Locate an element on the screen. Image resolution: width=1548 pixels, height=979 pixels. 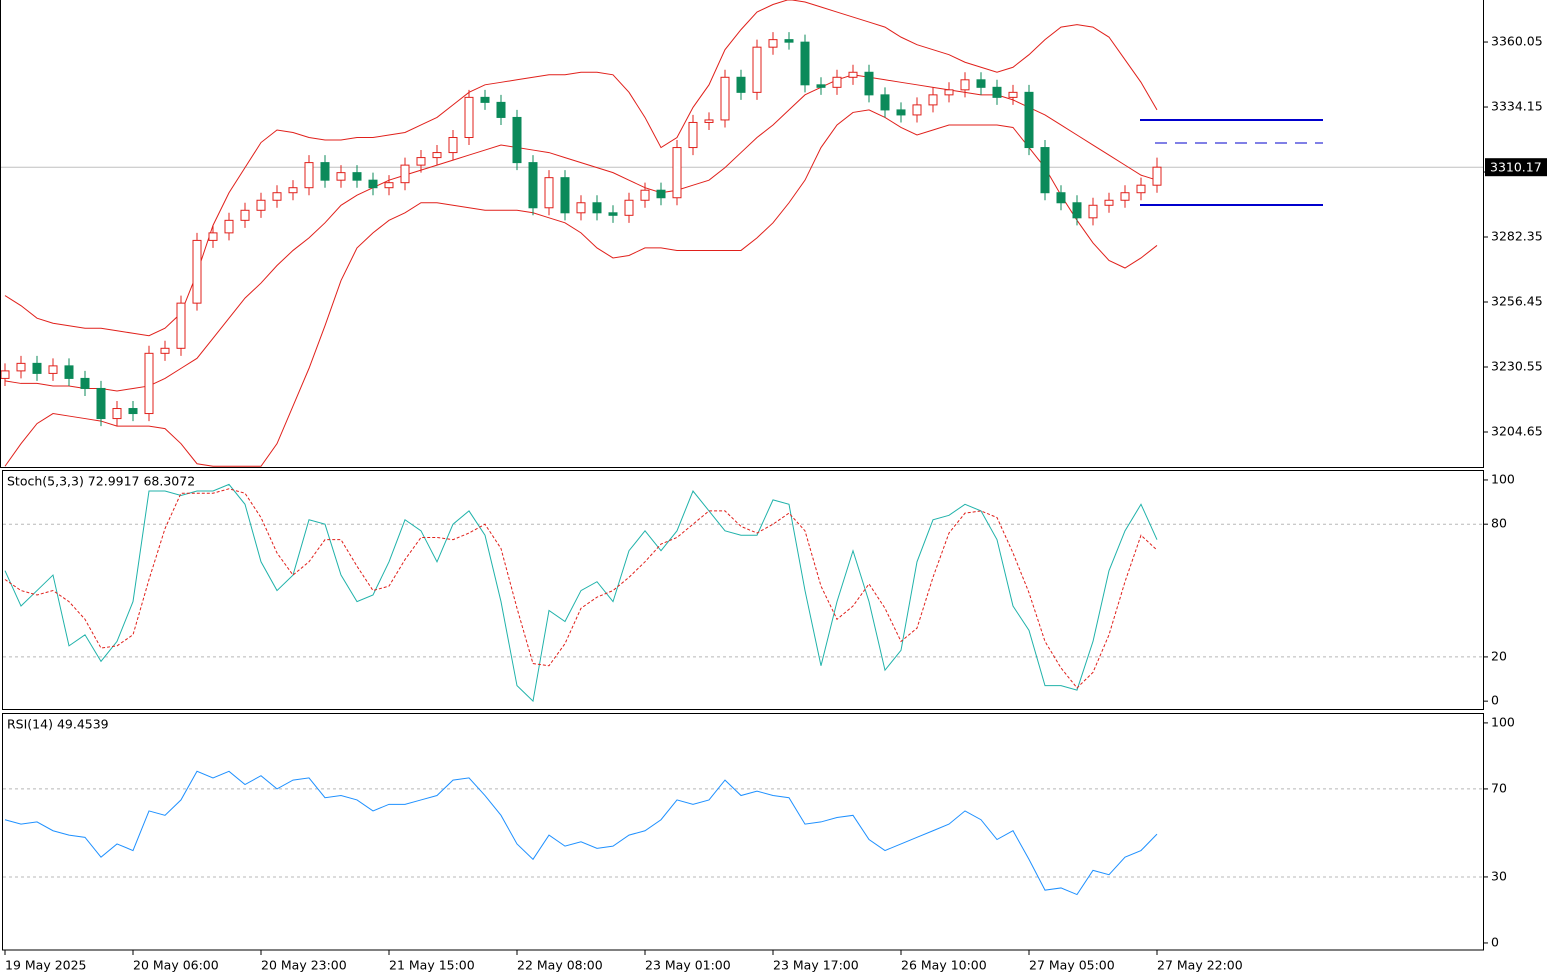
y-tick-label: 3204.65 is located at coordinates (1517, 430).